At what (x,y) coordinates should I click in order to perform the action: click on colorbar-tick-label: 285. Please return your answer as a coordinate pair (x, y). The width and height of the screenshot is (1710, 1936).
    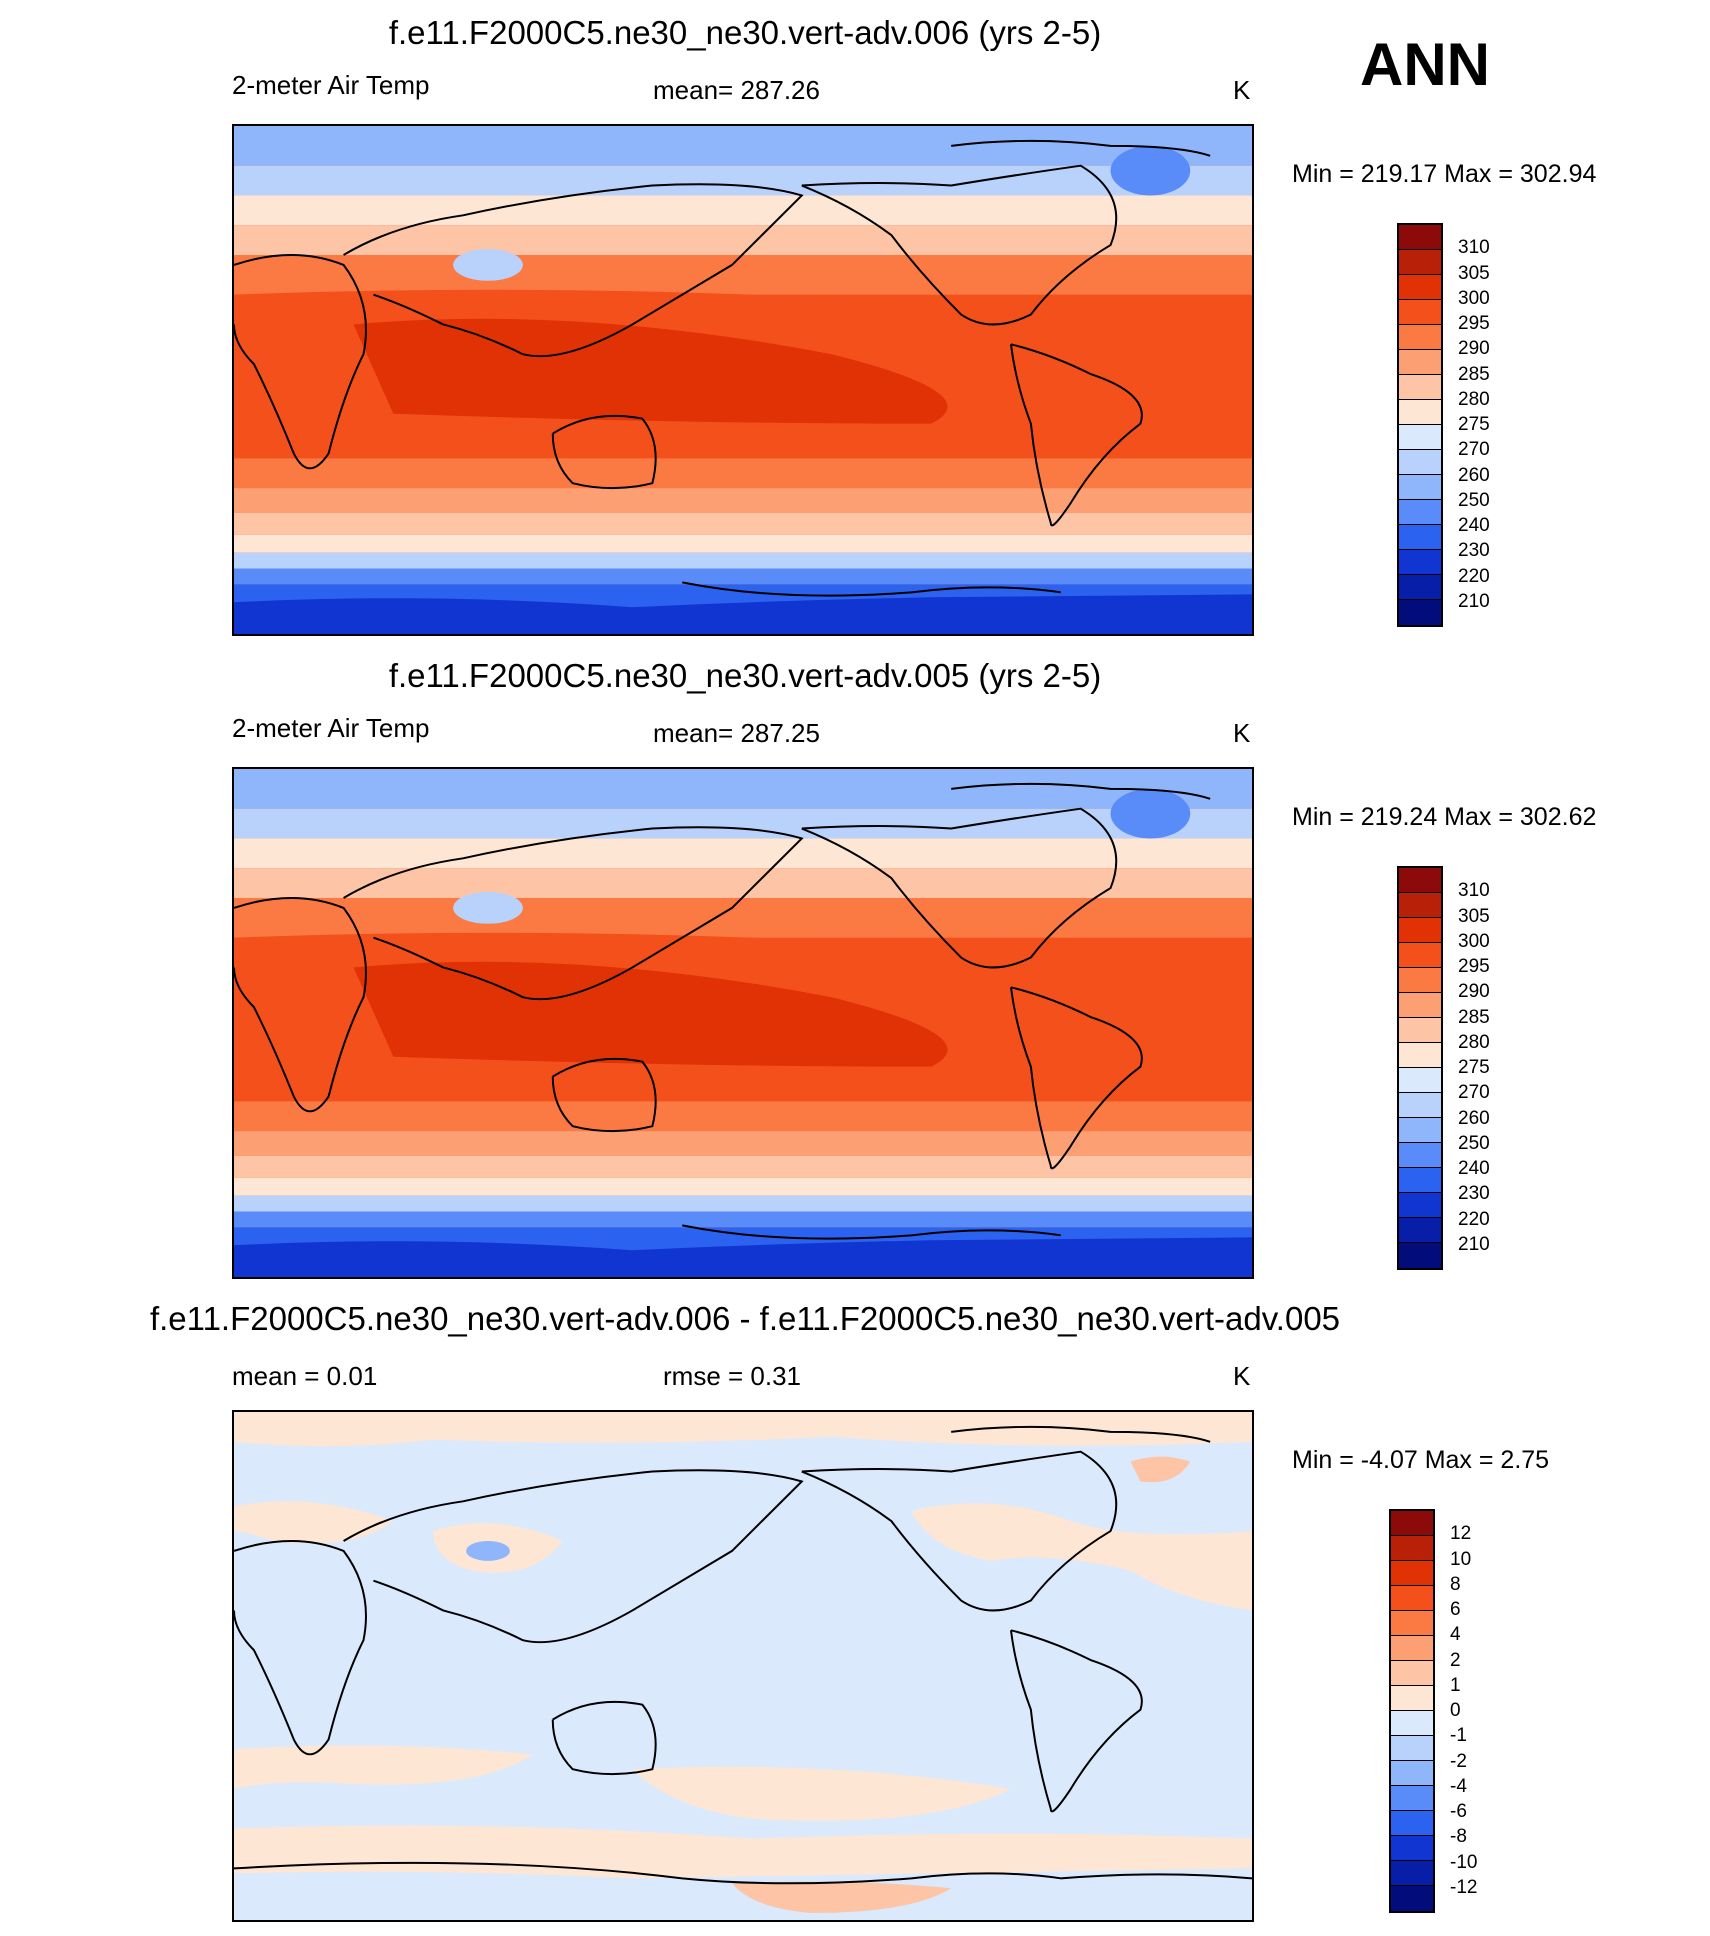
    Looking at the image, I should click on (1474, 1017).